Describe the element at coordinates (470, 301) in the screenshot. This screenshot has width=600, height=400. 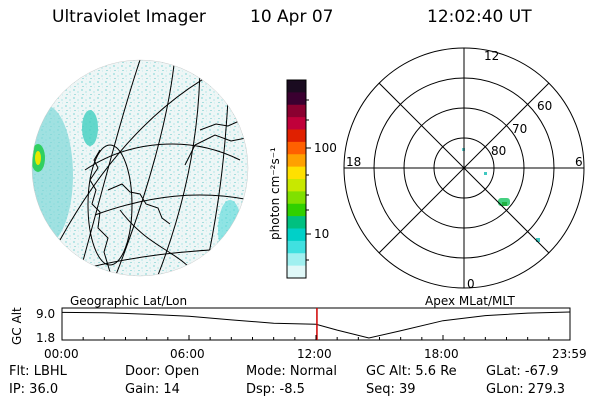
I see `right-map-label: Apex MLat/MLT` at that location.